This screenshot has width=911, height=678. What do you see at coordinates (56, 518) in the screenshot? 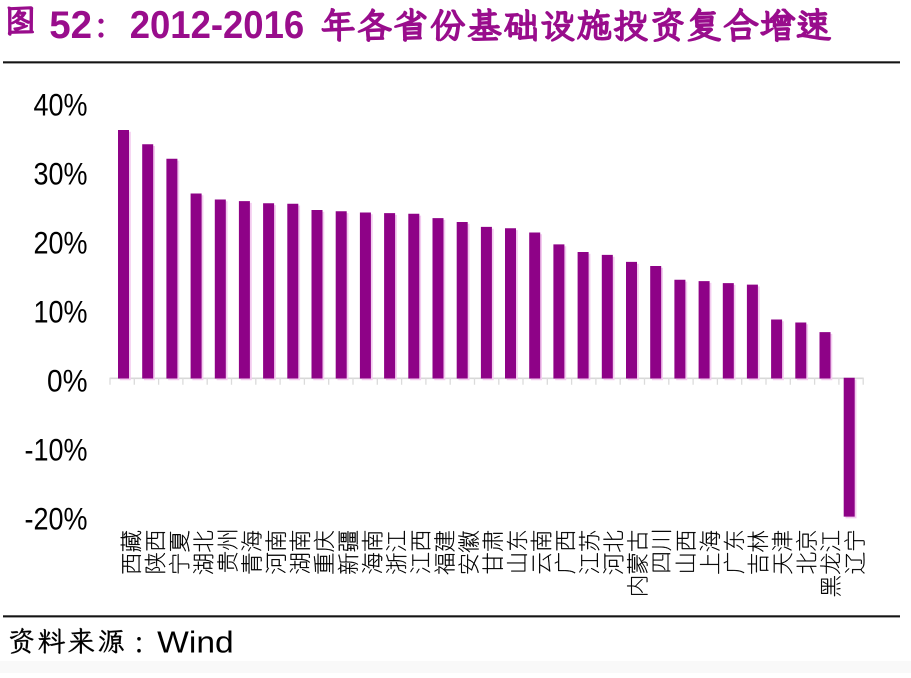
I see `svg-text: -20%` at bounding box center [56, 518].